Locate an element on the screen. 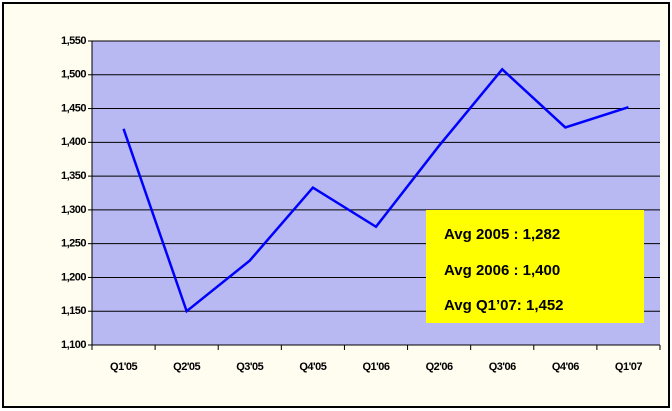 The height and width of the screenshot is (411, 672). annotation: Avg Q1’07: 1,452 is located at coordinates (504, 305).